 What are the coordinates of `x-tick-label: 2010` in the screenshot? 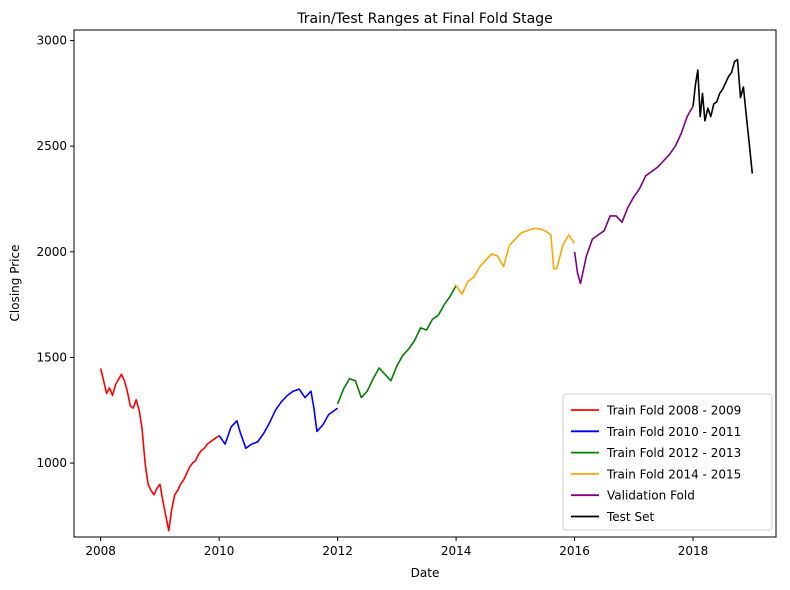 It's located at (219, 551).